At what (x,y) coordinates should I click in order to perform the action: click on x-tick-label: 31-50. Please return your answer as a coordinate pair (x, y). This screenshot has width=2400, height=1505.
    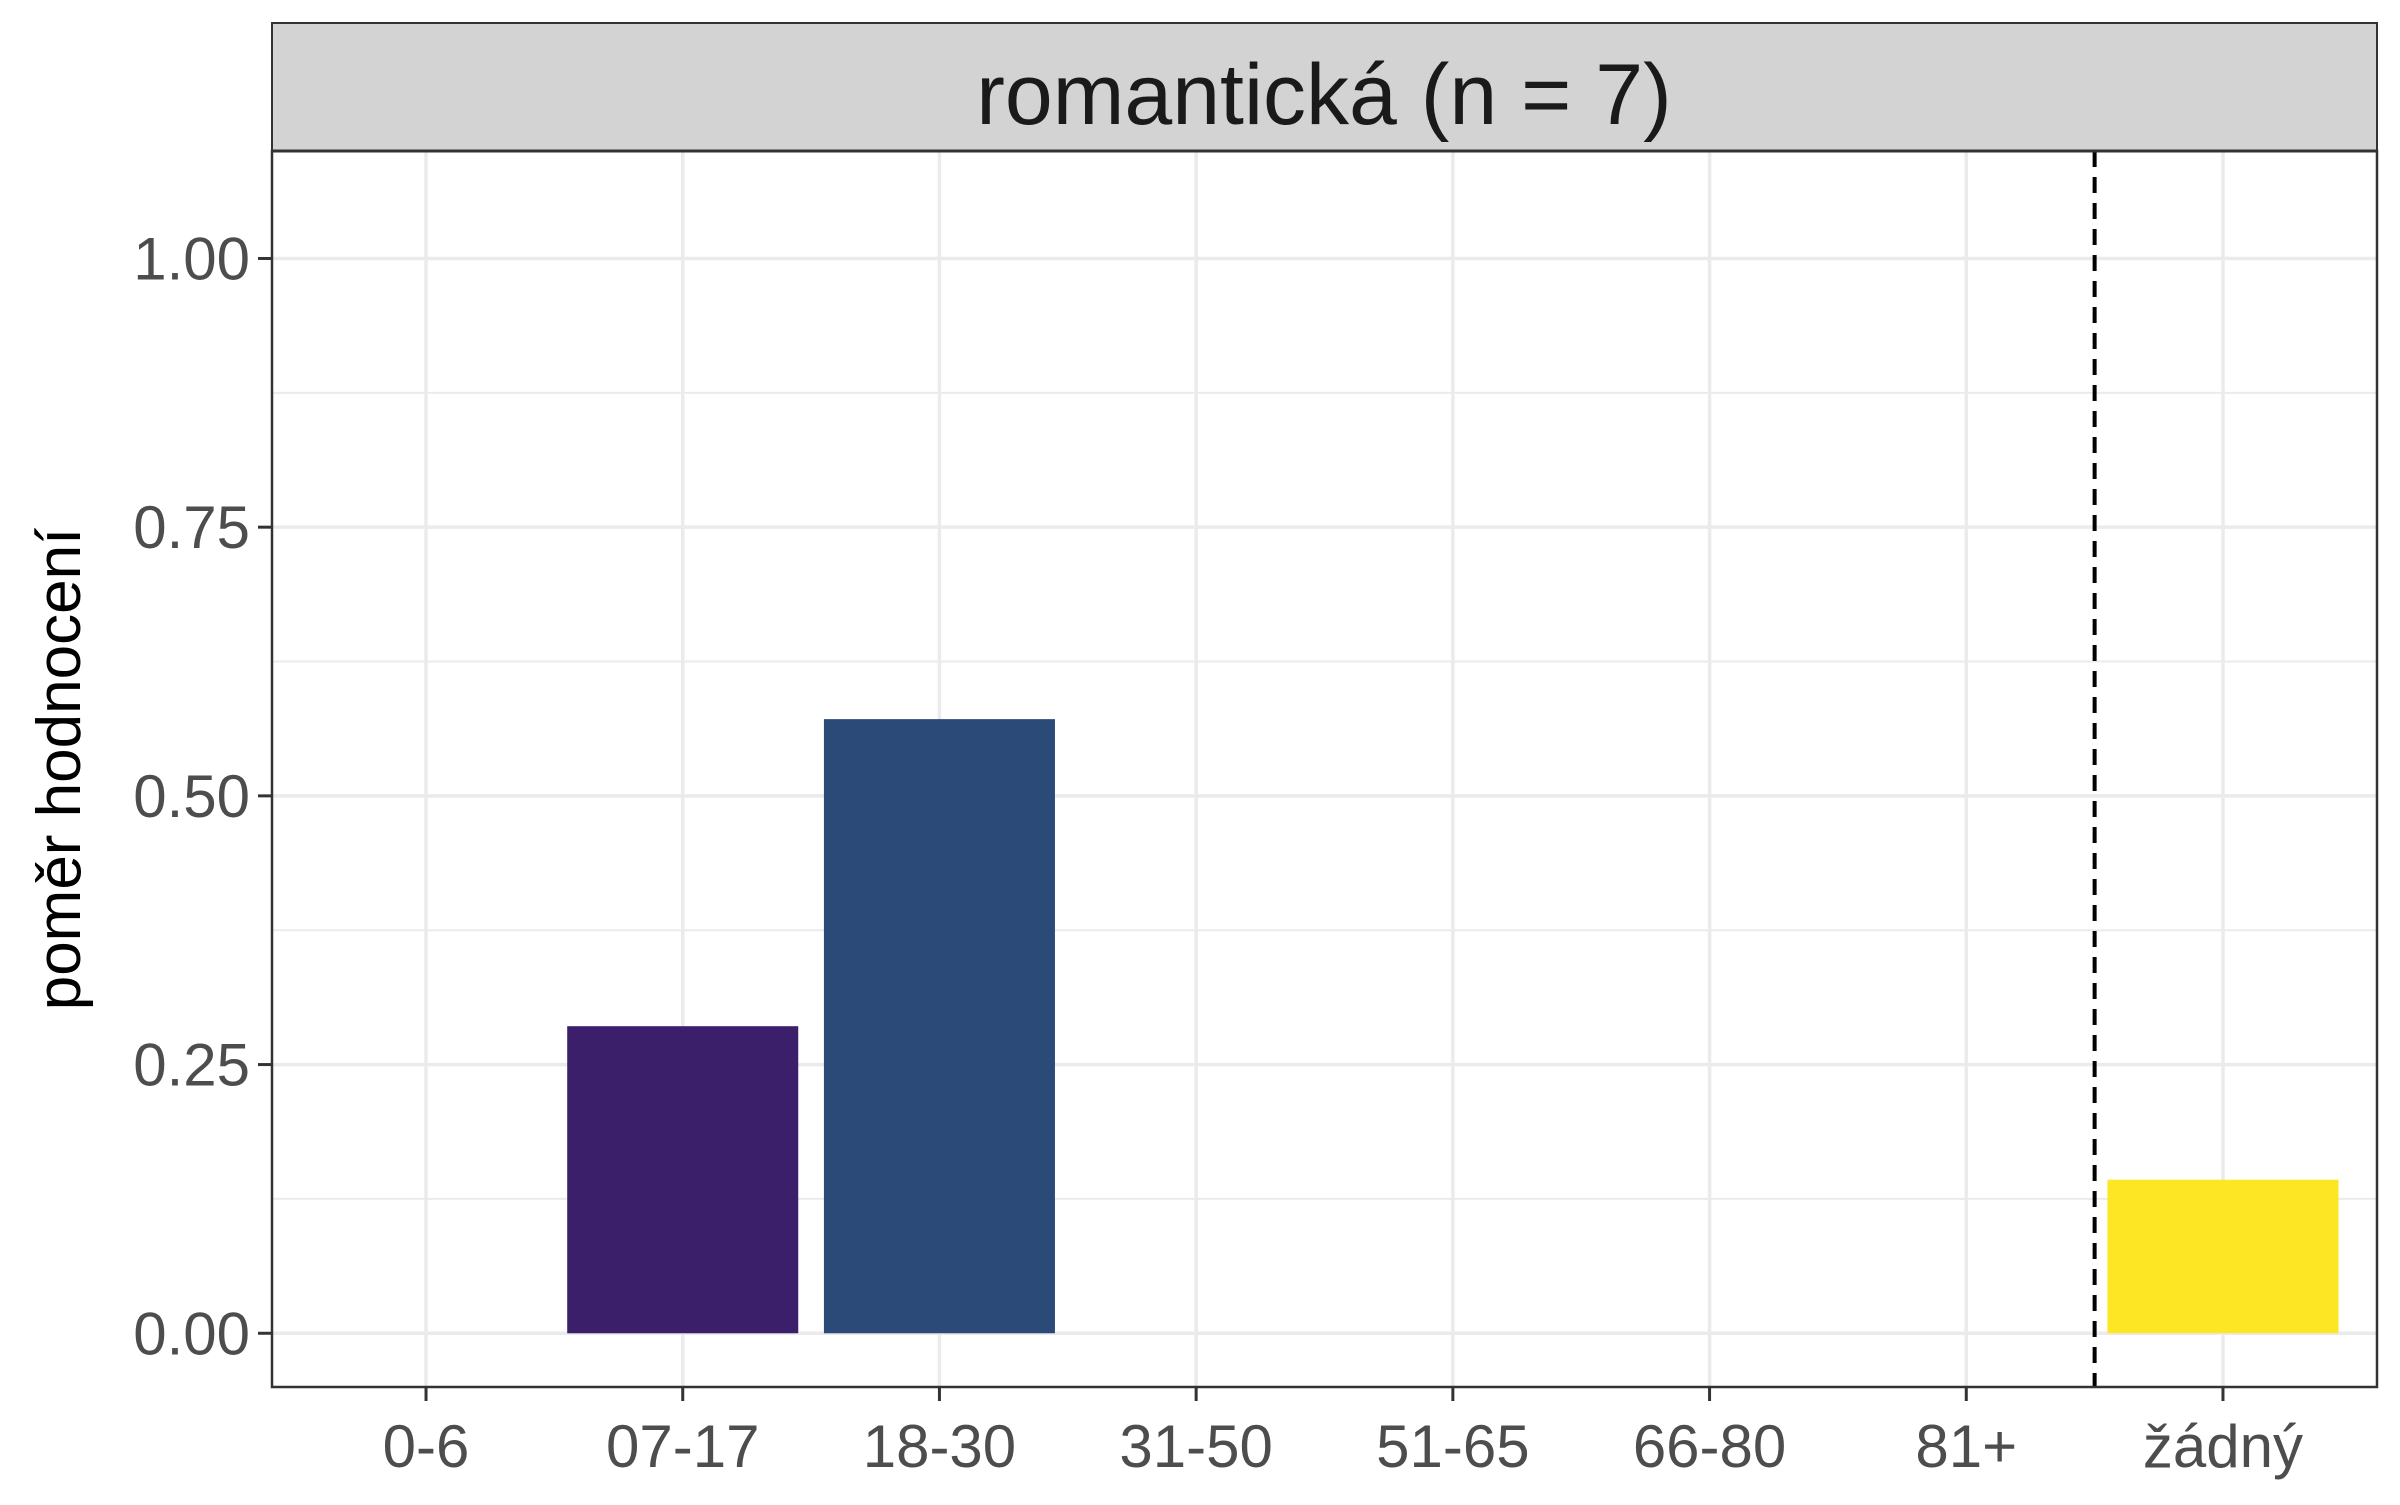
    Looking at the image, I should click on (1195, 1446).